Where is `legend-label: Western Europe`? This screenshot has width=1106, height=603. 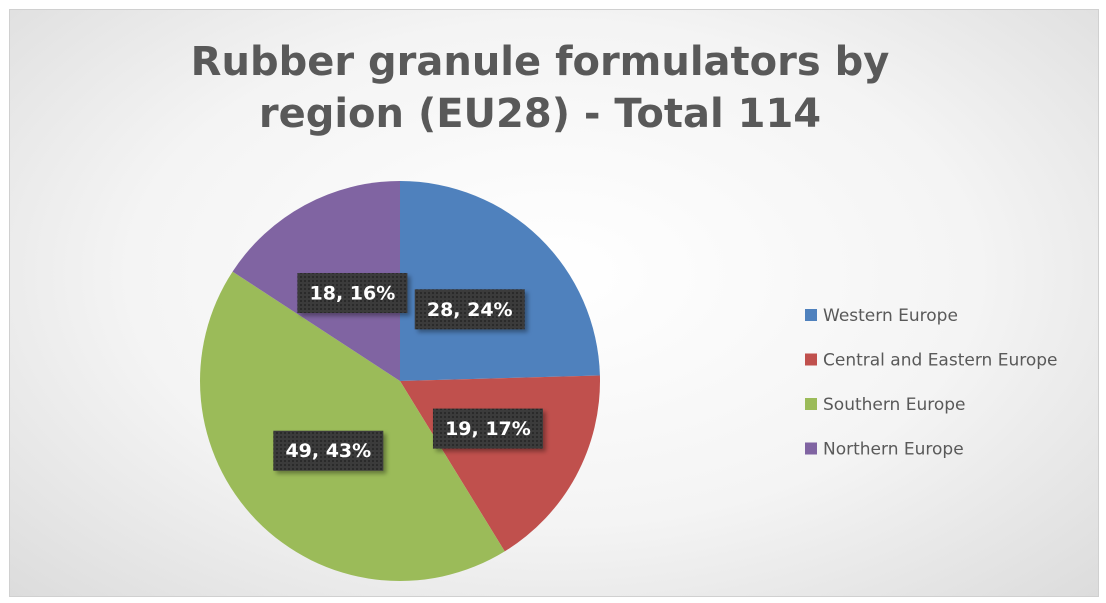 legend-label: Western Europe is located at coordinates (890, 316).